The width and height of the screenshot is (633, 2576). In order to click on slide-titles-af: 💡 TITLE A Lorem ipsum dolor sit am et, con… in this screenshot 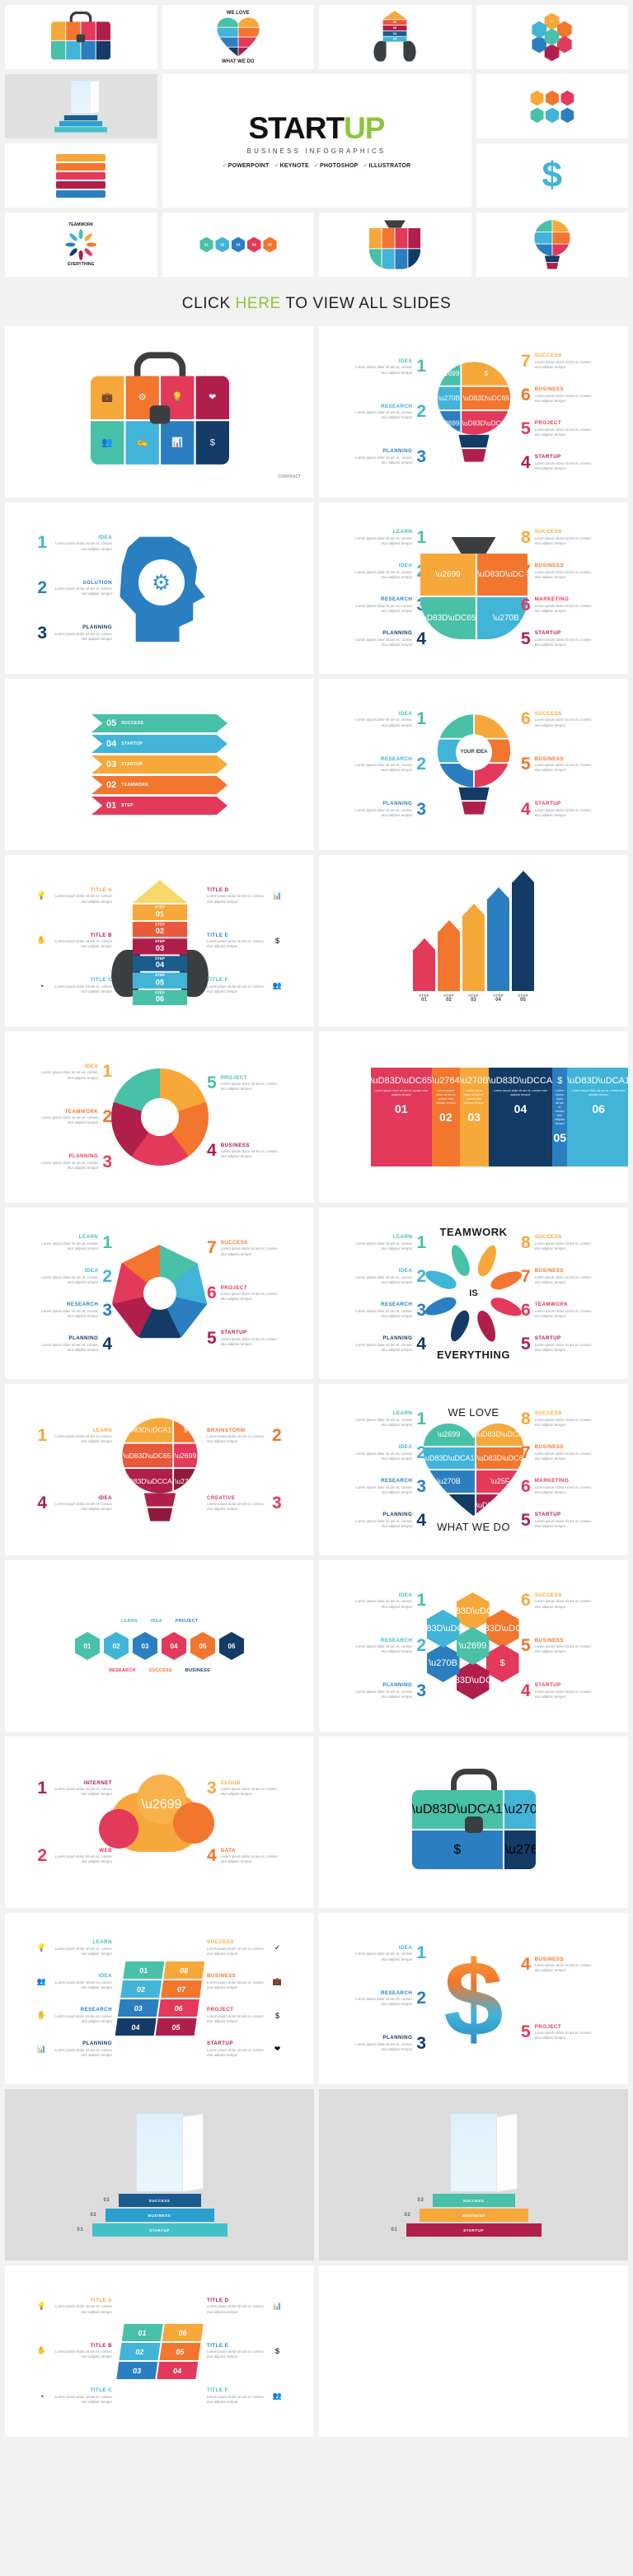, I will do `click(160, 2351)`.